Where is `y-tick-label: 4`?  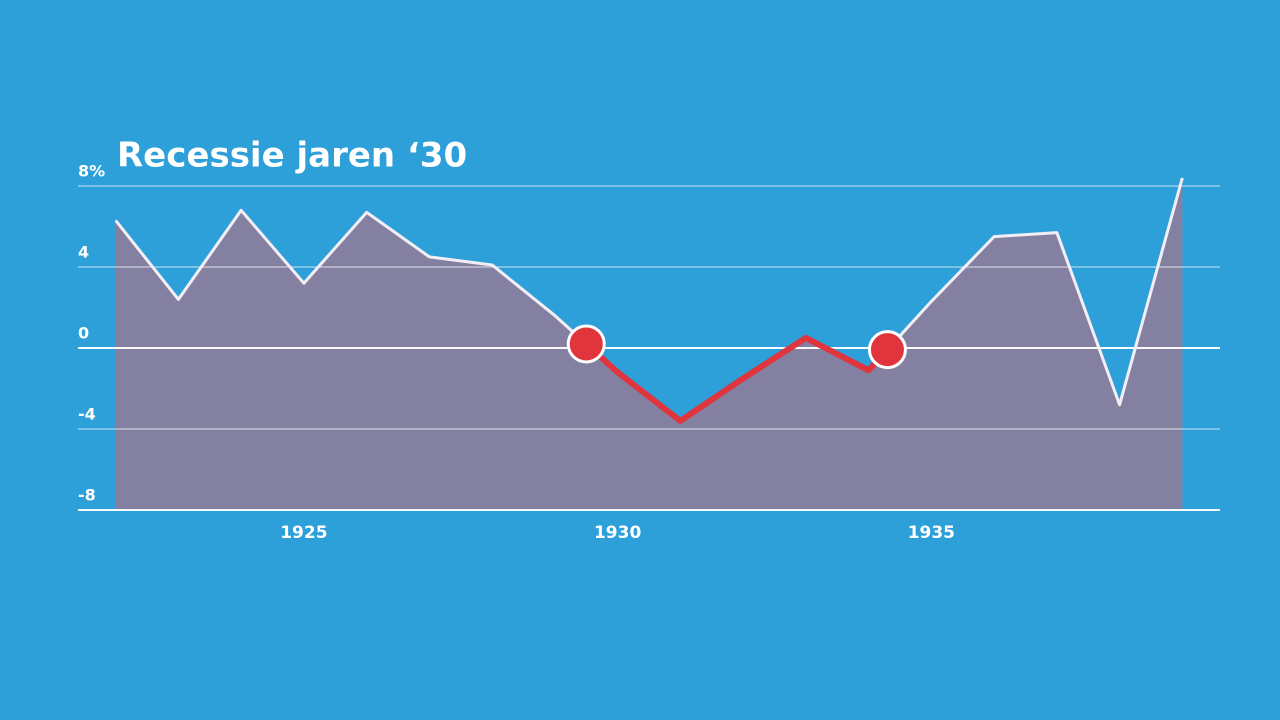
y-tick-label: 4 is located at coordinates (83, 252).